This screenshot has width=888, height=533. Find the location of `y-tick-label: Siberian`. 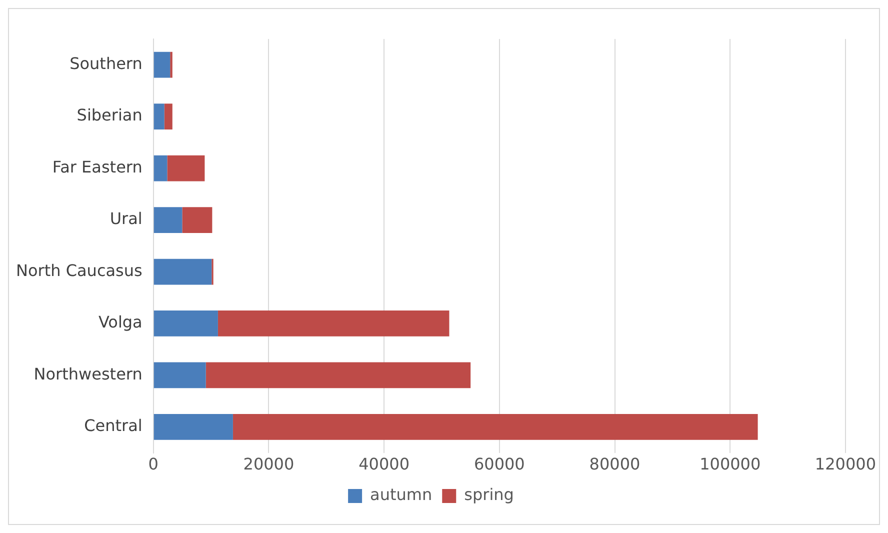

y-tick-label: Siberian is located at coordinates (109, 115).